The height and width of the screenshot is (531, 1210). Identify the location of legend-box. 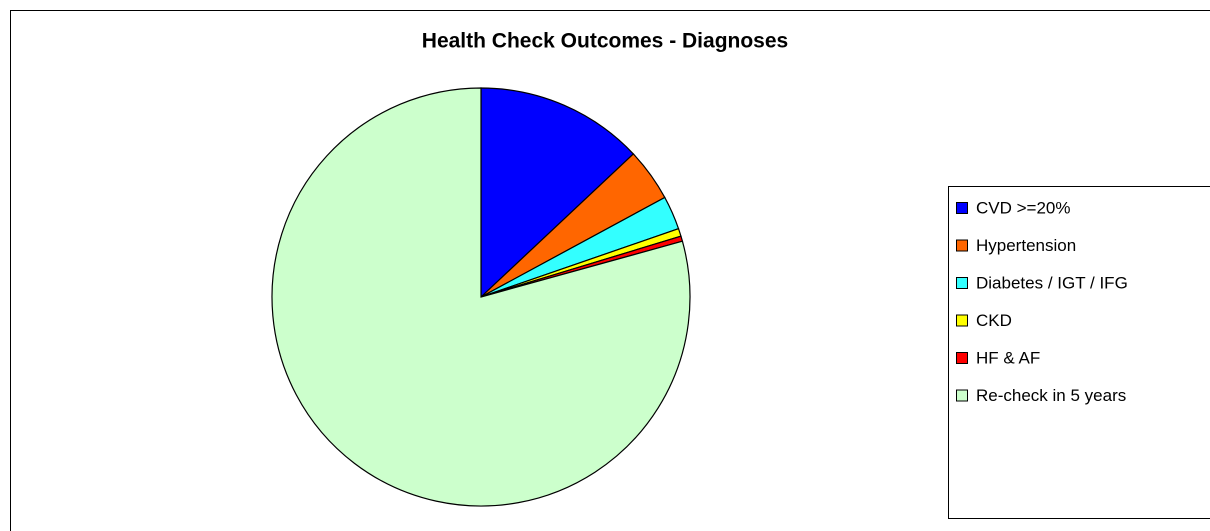
(1079, 352).